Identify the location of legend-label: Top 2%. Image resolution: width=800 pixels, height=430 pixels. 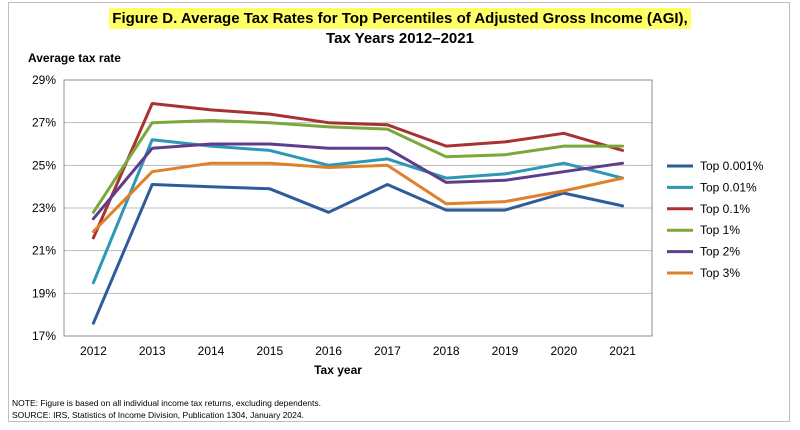
(720, 252).